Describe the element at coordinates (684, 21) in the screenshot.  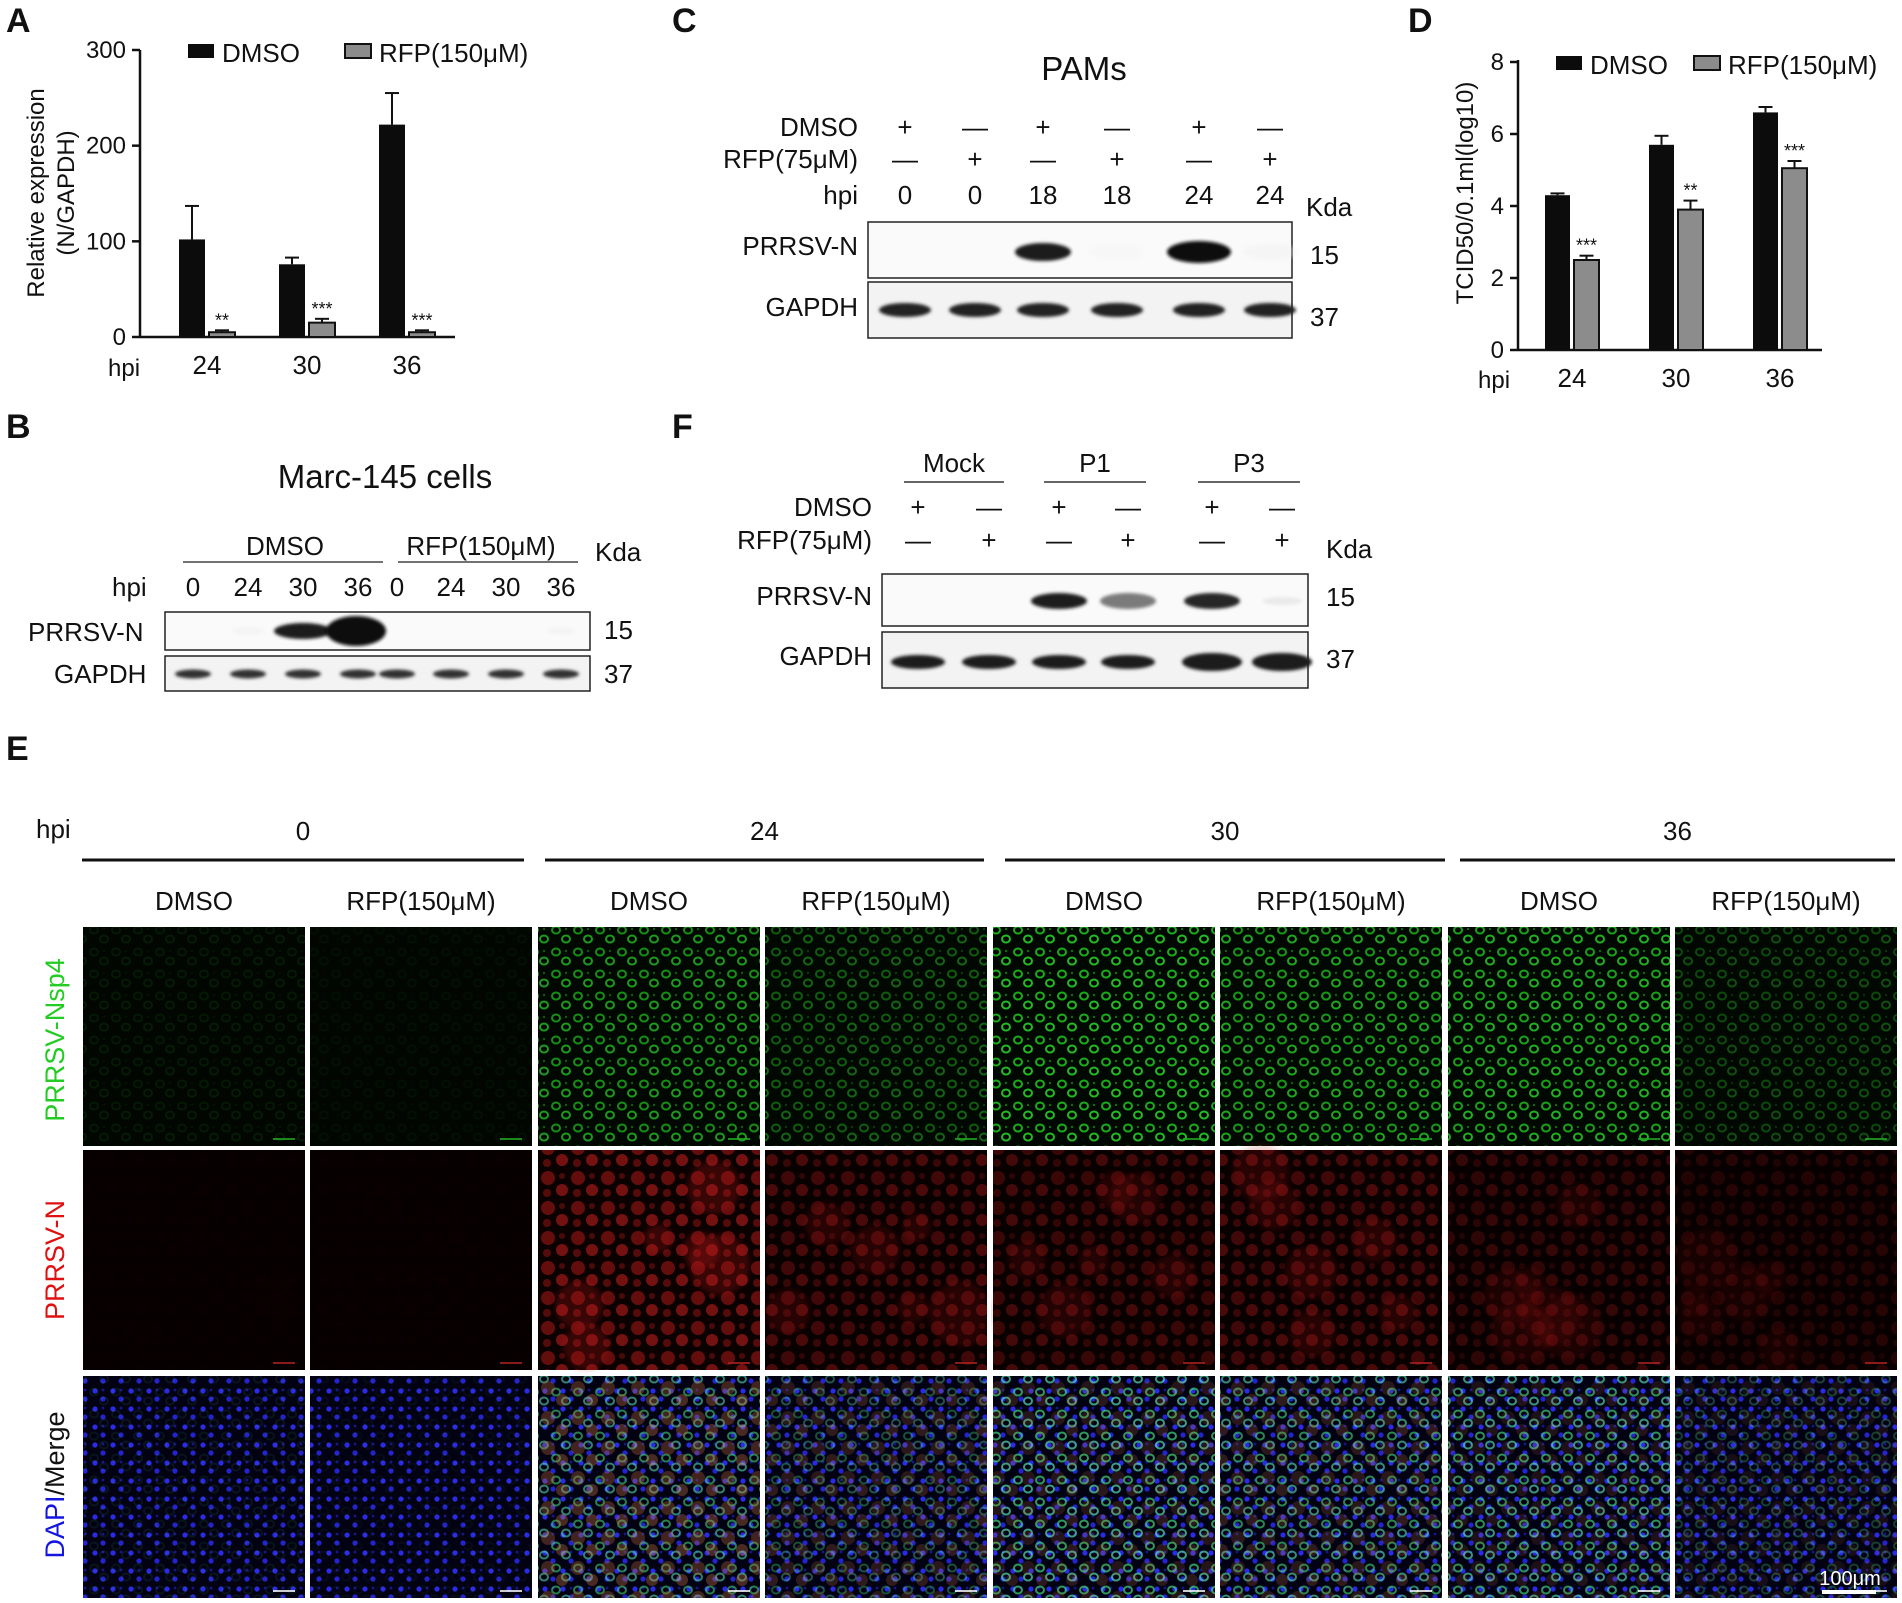
I see `panel-letter-c: C` at that location.